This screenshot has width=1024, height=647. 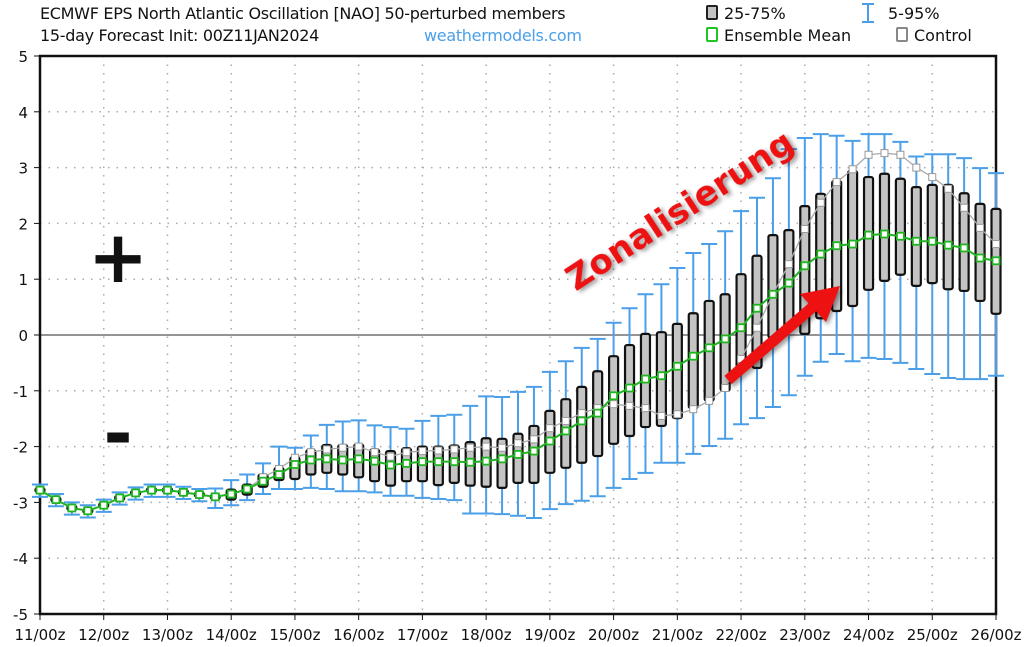 I want to click on legend-box: 25-75%, so click(x=746, y=13).